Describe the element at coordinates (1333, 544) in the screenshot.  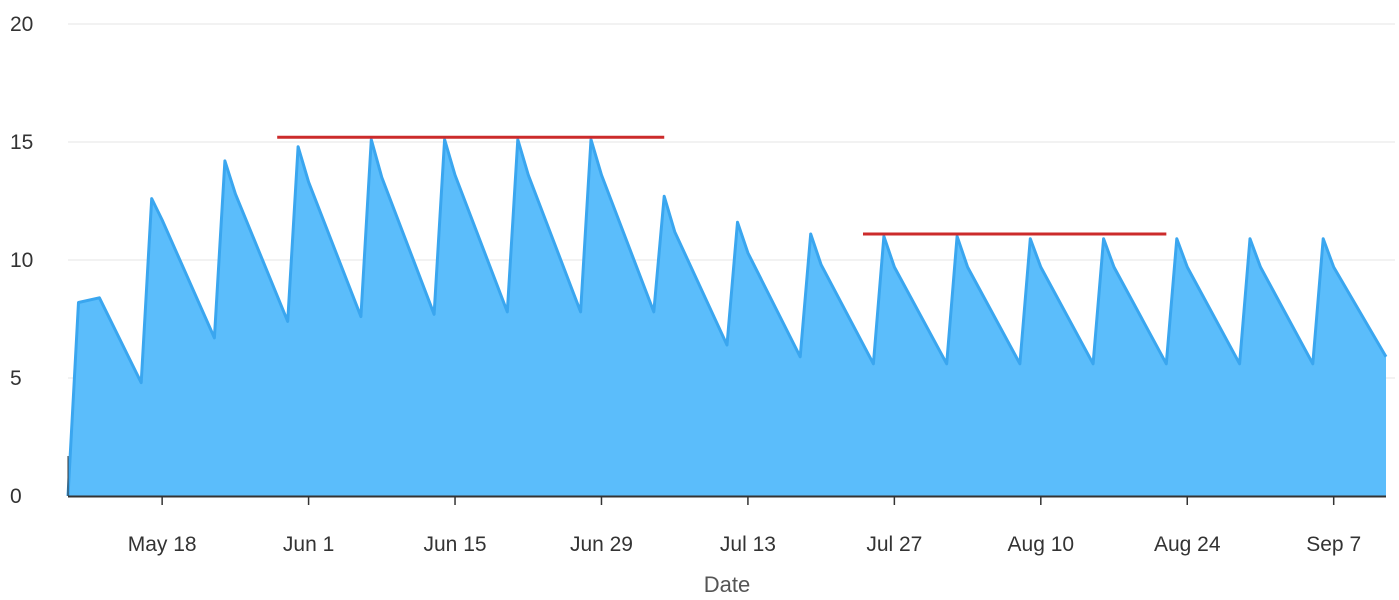
I see `x-tick-label: Sep 7` at that location.